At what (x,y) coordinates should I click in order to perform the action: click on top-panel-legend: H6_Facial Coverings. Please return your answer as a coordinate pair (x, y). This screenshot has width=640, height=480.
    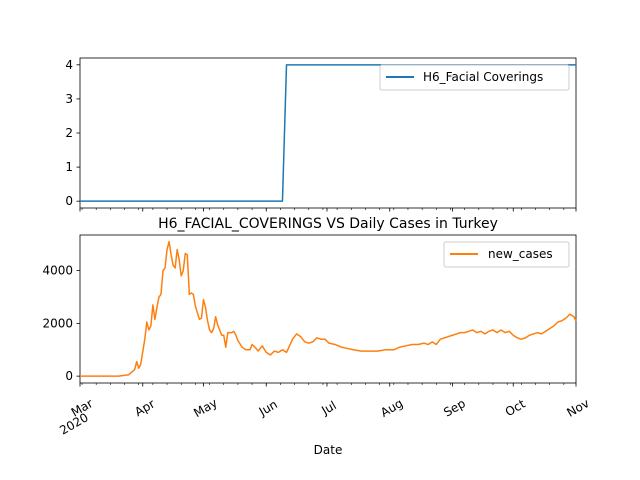
    Looking at the image, I should click on (474, 77).